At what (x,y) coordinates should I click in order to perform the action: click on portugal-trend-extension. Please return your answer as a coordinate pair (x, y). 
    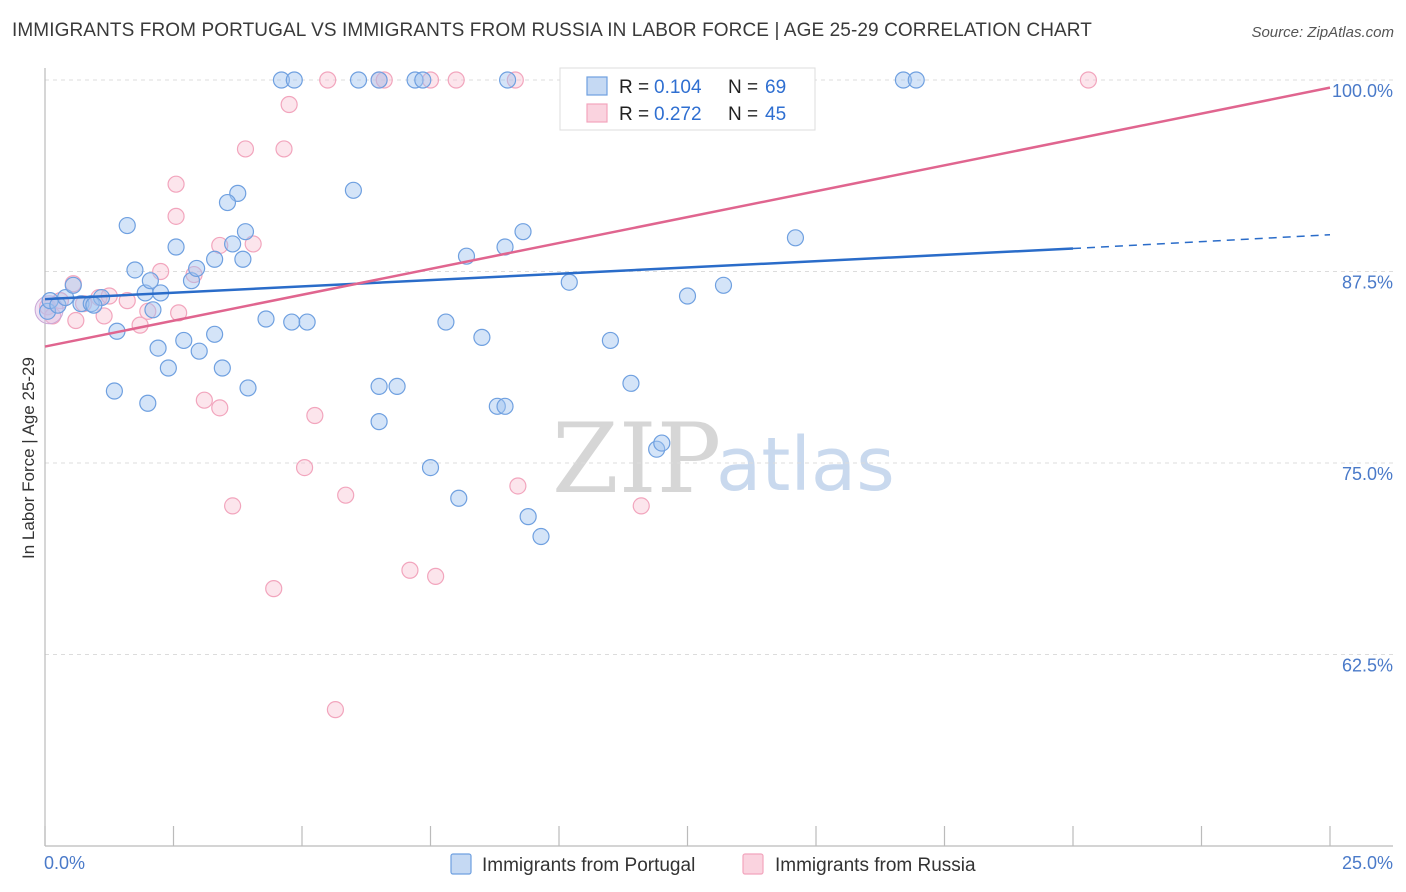
    Looking at the image, I should click on (1201, 241).